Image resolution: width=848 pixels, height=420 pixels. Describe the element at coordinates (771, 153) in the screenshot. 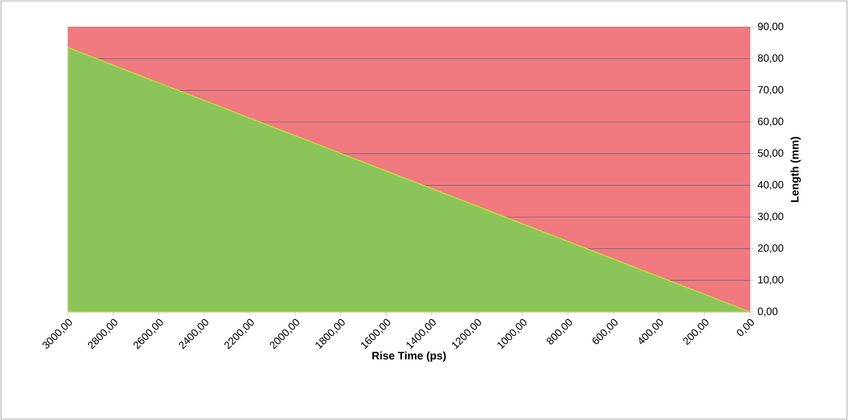

I see `y-tick-label: 50,00` at that location.